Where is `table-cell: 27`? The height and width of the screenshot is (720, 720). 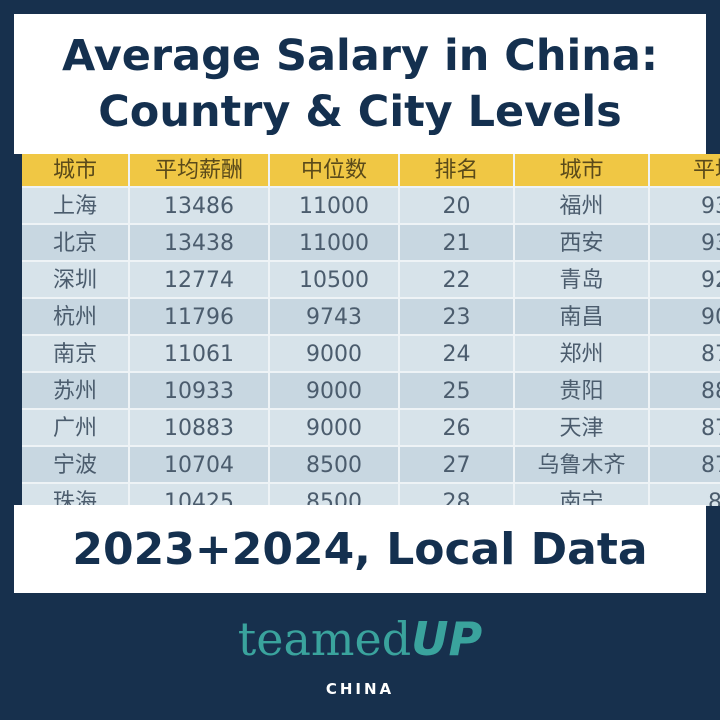 table-cell: 27 is located at coordinates (457, 465).